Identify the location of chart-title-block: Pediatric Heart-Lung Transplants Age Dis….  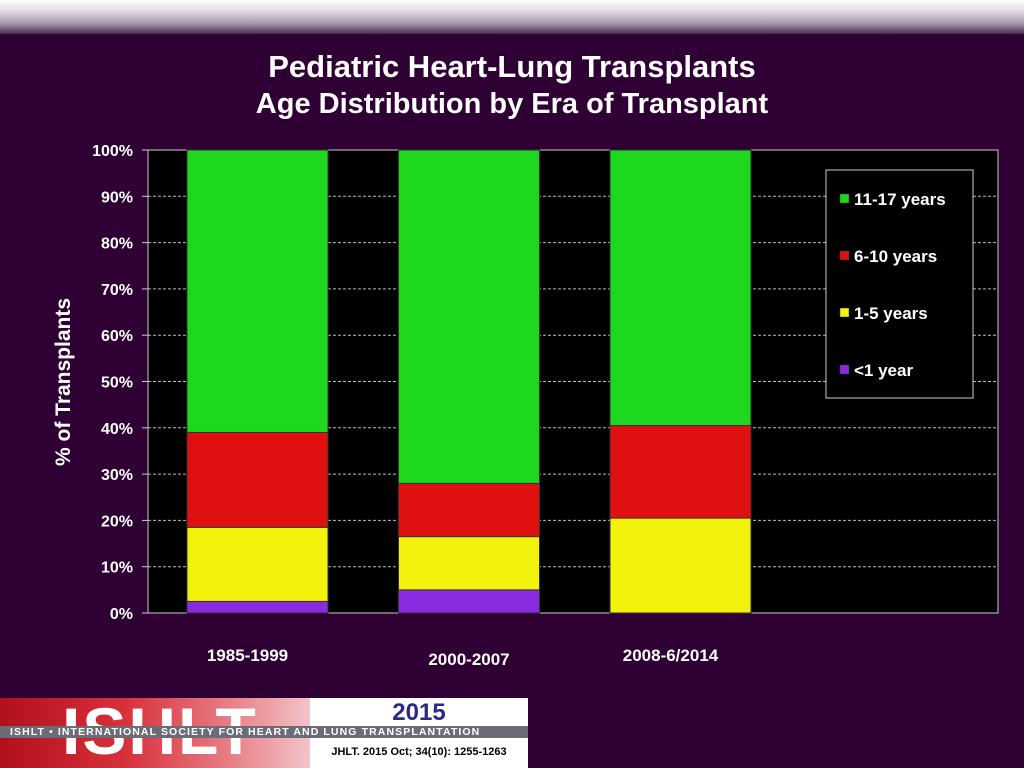
(512, 85).